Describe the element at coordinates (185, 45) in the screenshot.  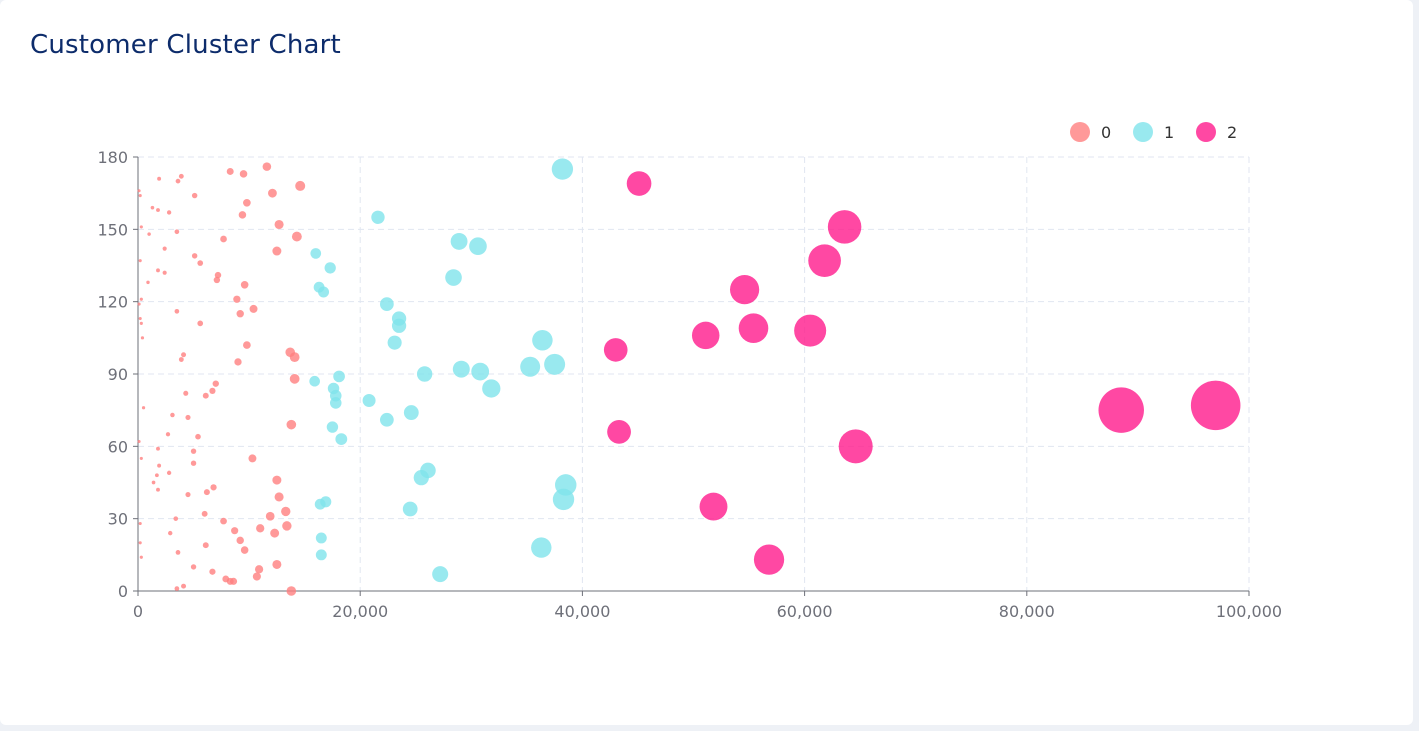
I see `page-title: Customer Cluster Chart` at that location.